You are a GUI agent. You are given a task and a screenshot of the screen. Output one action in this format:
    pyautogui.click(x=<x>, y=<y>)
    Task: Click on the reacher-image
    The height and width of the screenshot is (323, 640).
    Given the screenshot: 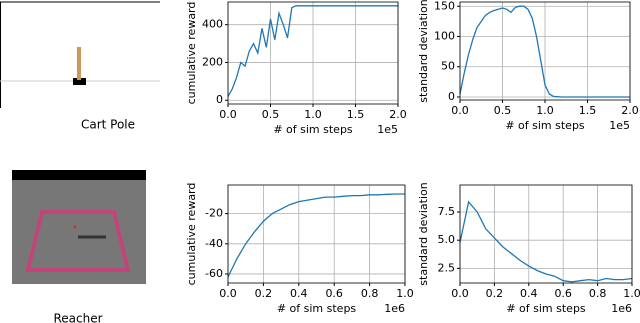 What is the action you would take?
    pyautogui.click(x=79, y=227)
    